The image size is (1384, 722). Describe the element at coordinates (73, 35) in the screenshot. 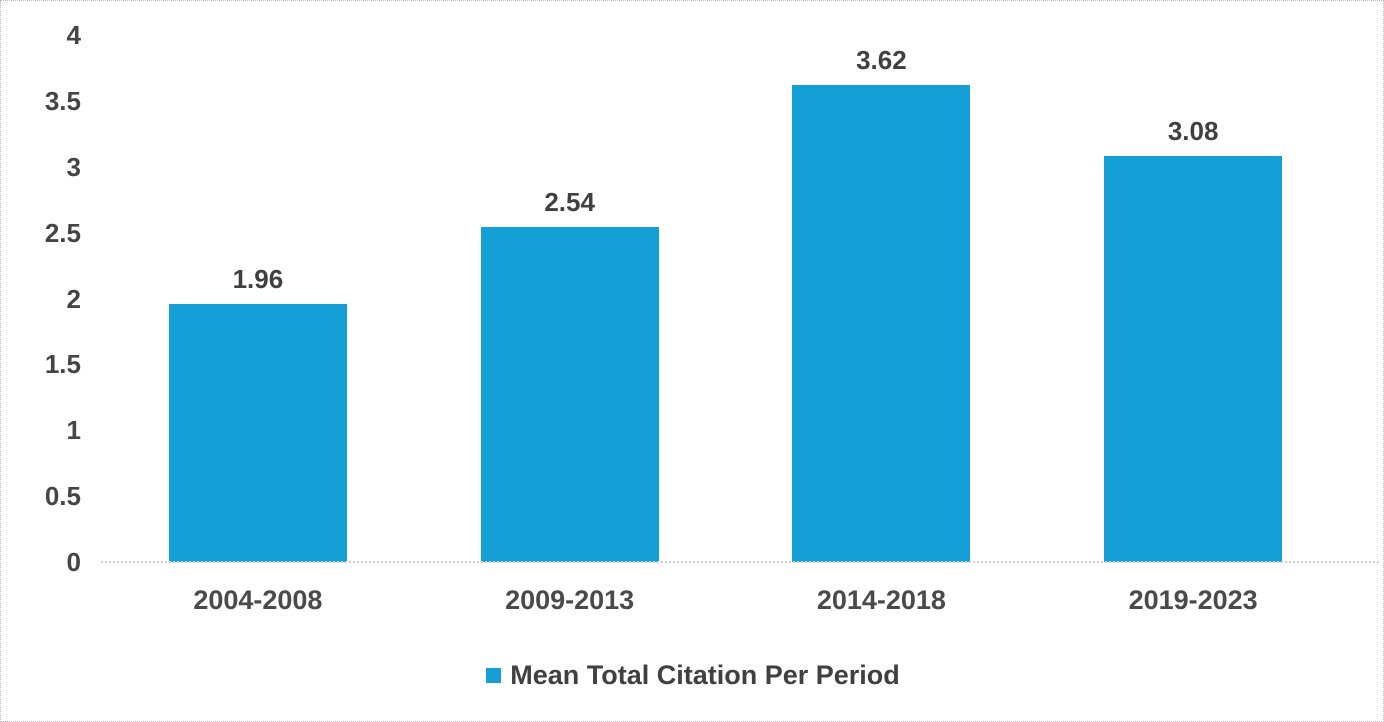

I see `y-axis-tick-label: 4` at that location.